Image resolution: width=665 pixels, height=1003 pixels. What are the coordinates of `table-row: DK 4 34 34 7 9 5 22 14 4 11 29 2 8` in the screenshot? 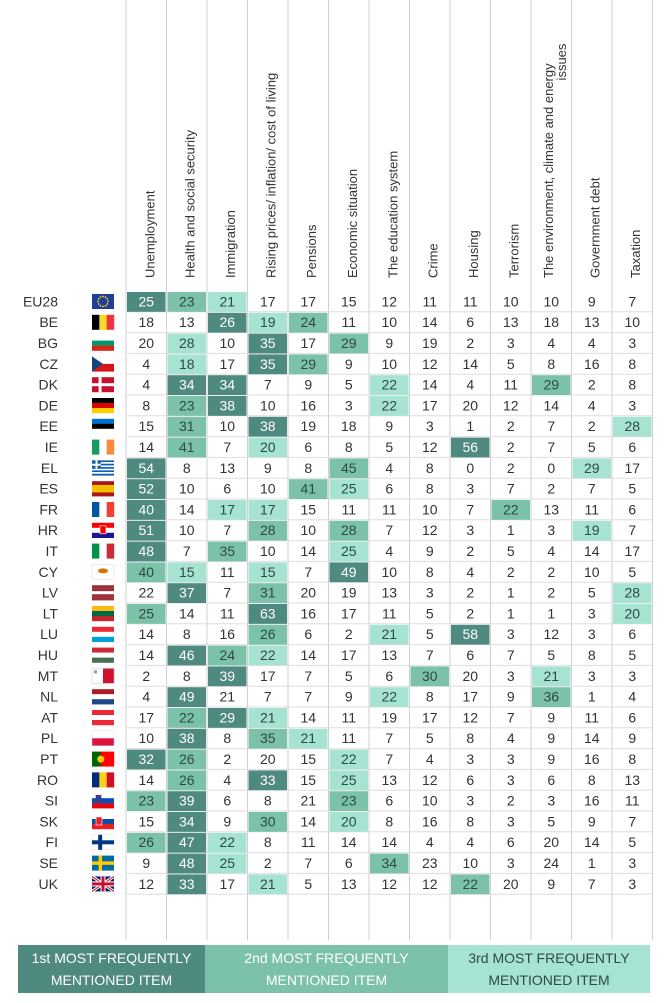 It's located at (346, 385).